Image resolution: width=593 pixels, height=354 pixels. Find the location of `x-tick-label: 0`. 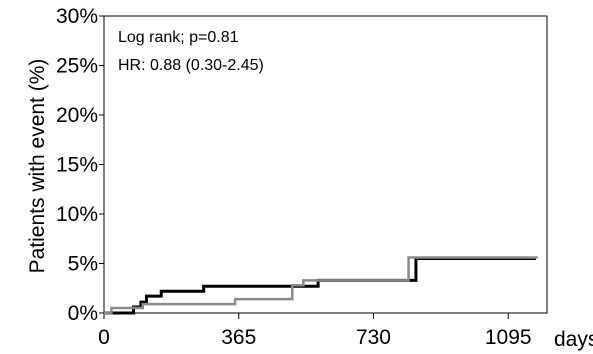

x-tick-label: 0 is located at coordinates (104, 337).